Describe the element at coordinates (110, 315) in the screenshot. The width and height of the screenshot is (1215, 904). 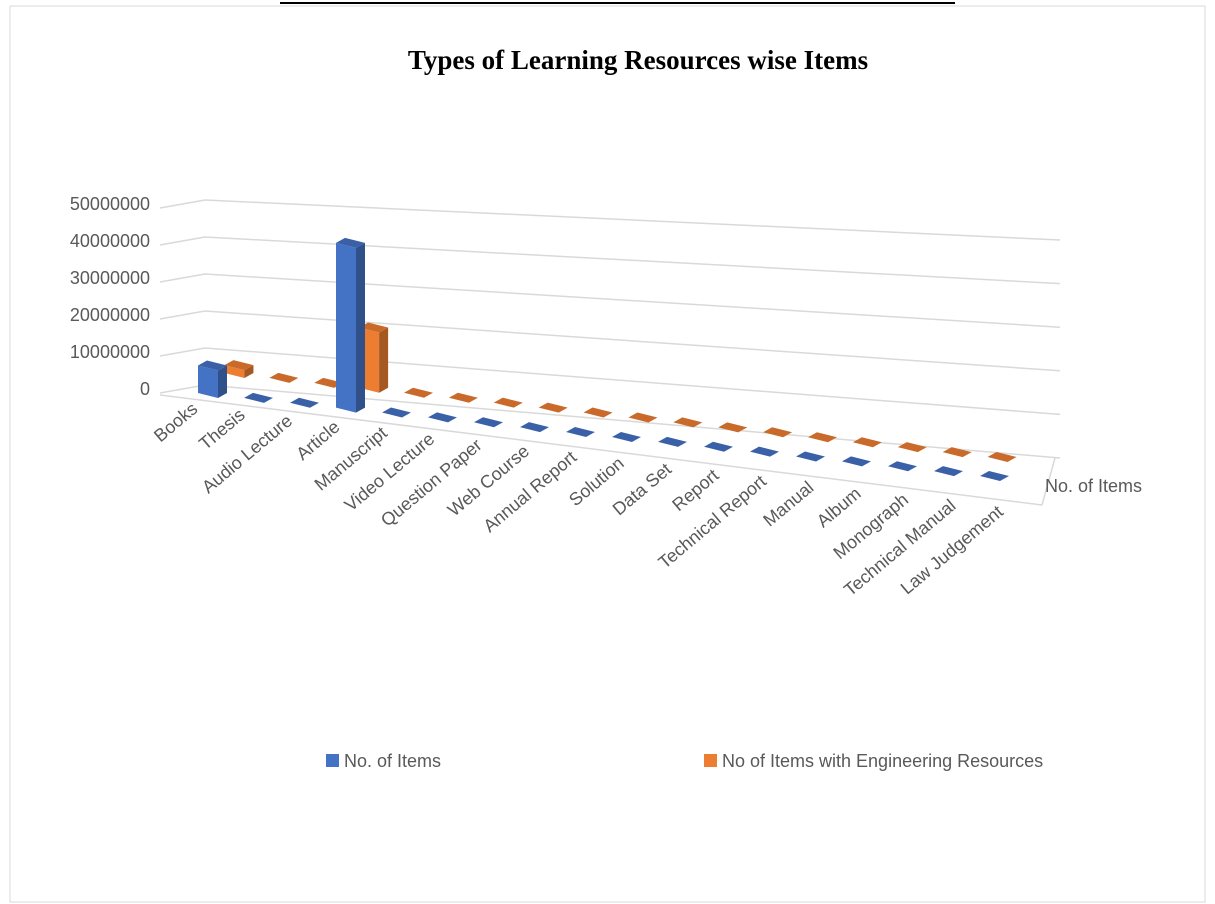
I see `y-tick-label: 20000000` at that location.